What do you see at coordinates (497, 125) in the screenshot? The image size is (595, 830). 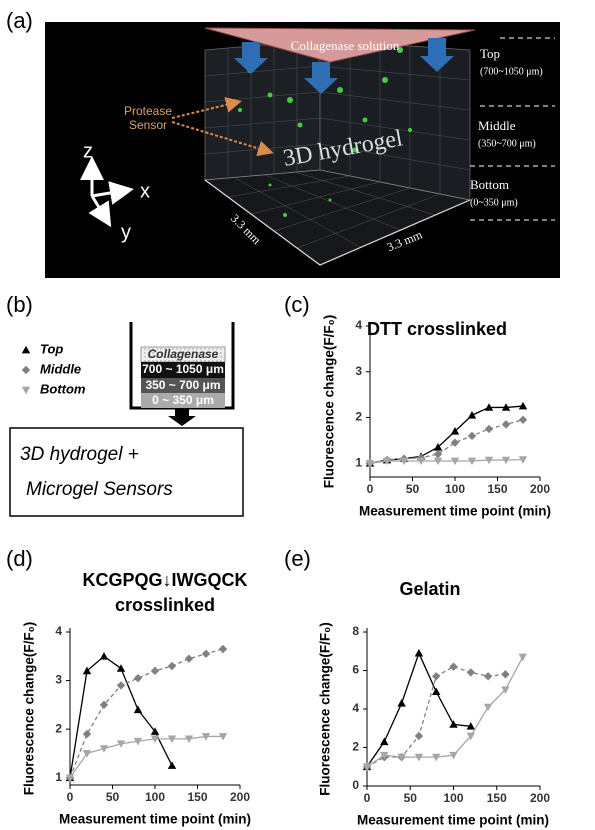 I see `layer-name: Middle` at bounding box center [497, 125].